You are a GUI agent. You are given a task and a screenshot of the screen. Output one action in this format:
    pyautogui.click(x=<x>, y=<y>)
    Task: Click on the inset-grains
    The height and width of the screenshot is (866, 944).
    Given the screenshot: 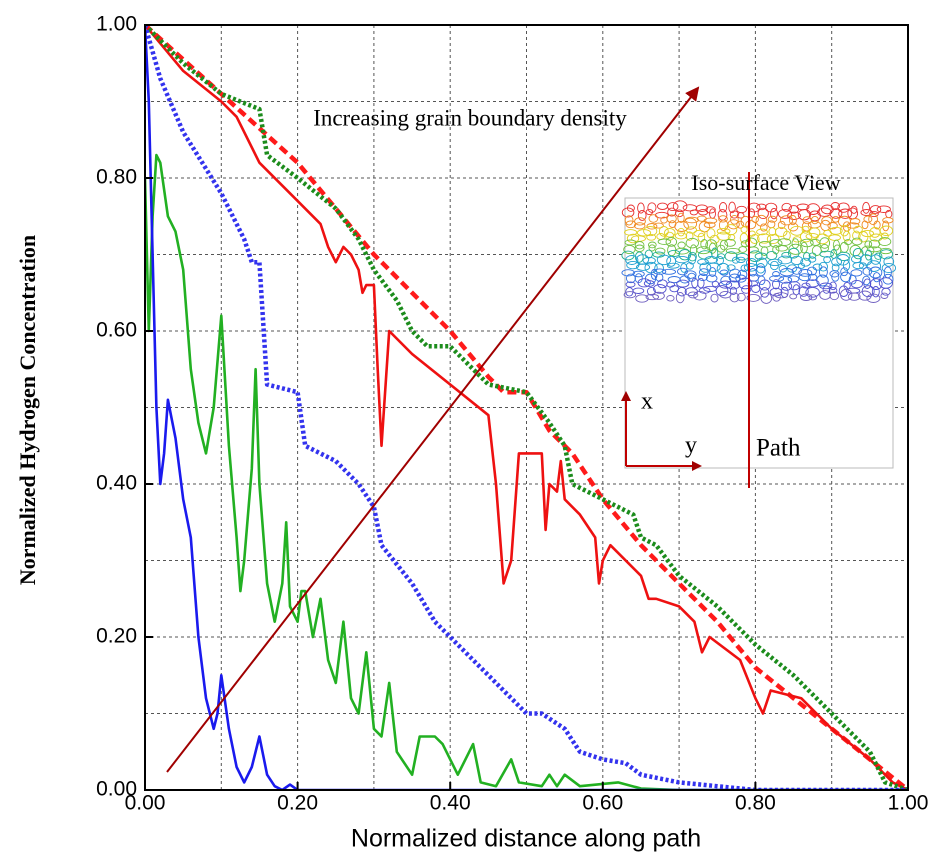 What is the action you would take?
    pyautogui.click(x=759, y=252)
    